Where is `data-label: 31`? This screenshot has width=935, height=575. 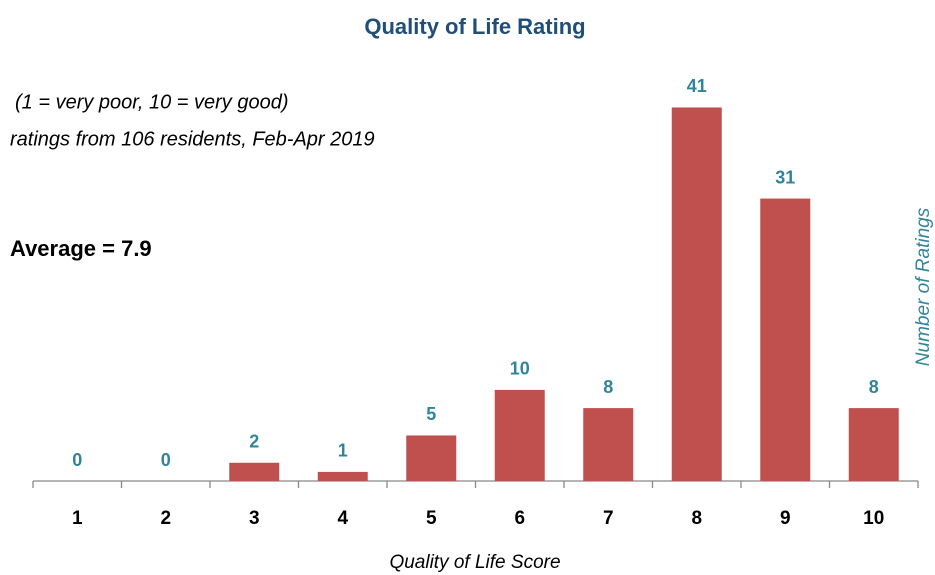 data-label: 31 is located at coordinates (785, 177).